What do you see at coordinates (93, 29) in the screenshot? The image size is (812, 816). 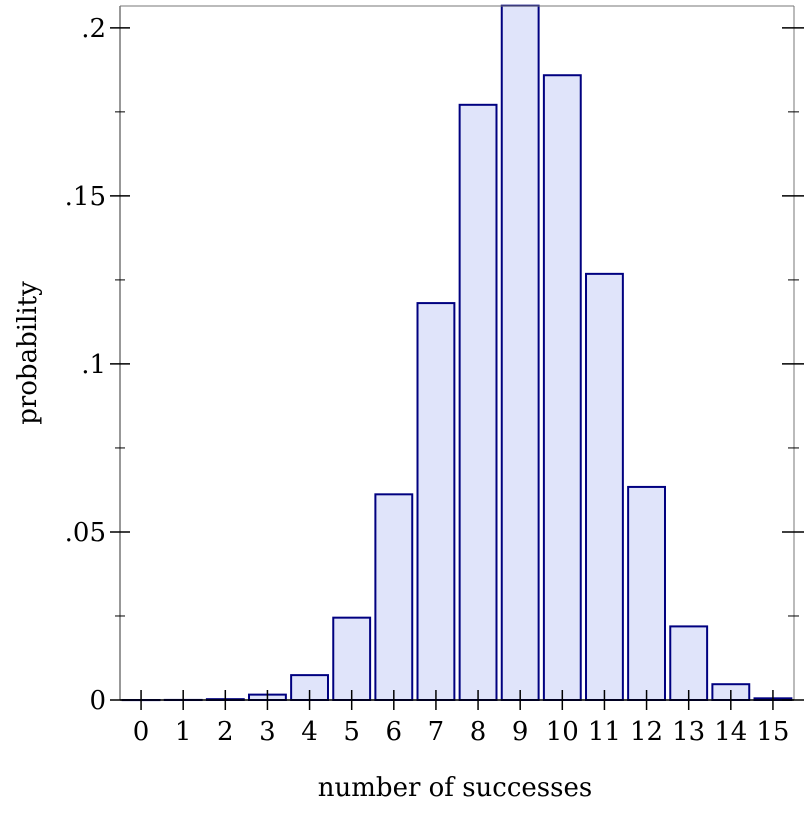 I see `y-tick-label: .2` at bounding box center [93, 29].